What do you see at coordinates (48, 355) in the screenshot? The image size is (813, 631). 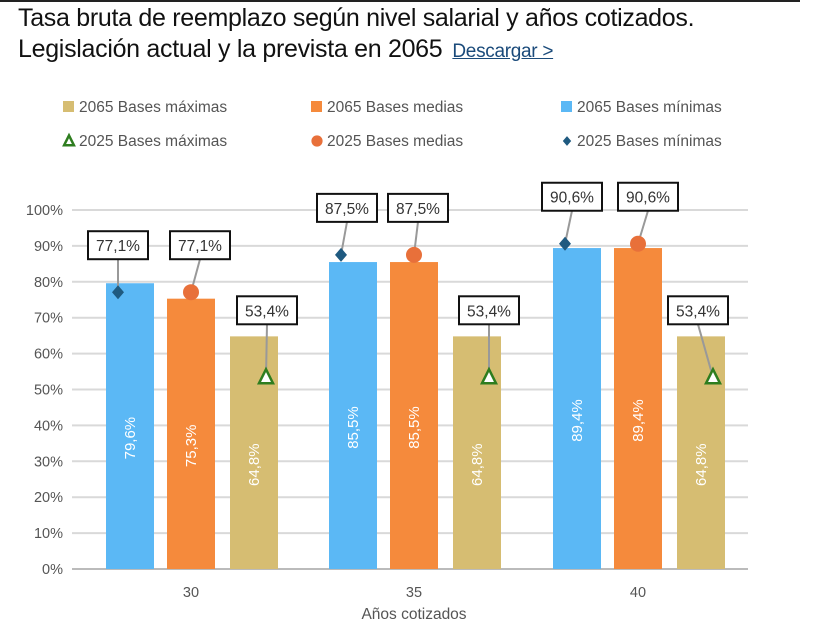 I see `y-tick-label: 60%` at bounding box center [48, 355].